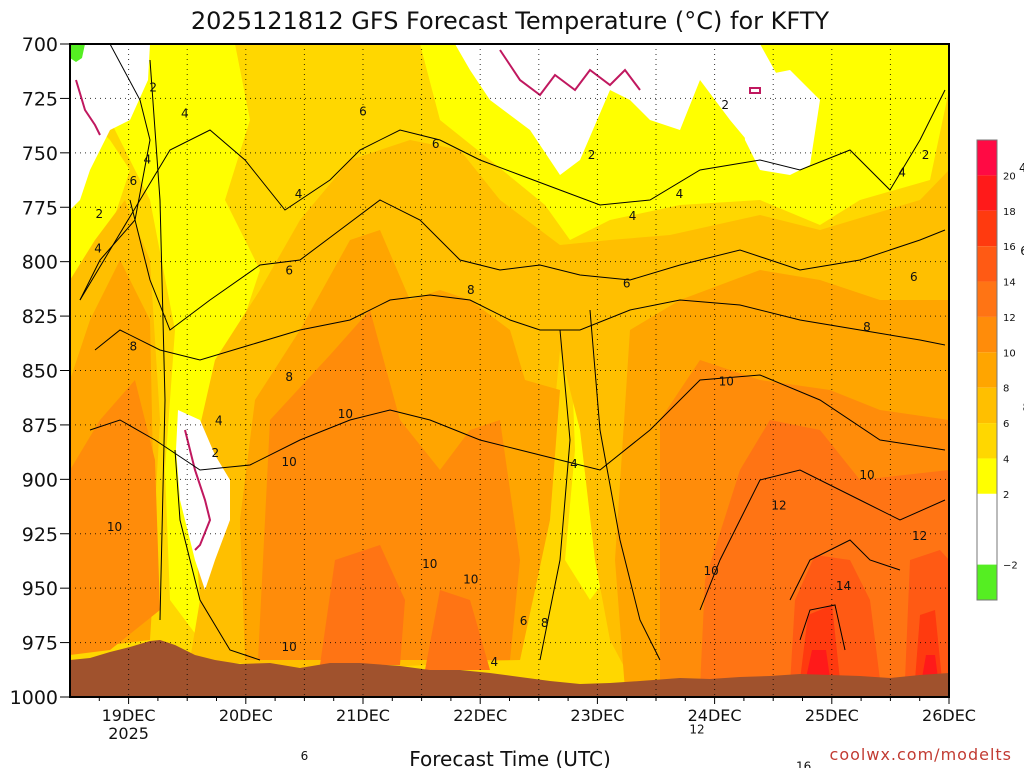  What do you see at coordinates (510, 757) in the screenshot?
I see `x-axis-title: Forecast Time (UTC)` at bounding box center [510, 757].